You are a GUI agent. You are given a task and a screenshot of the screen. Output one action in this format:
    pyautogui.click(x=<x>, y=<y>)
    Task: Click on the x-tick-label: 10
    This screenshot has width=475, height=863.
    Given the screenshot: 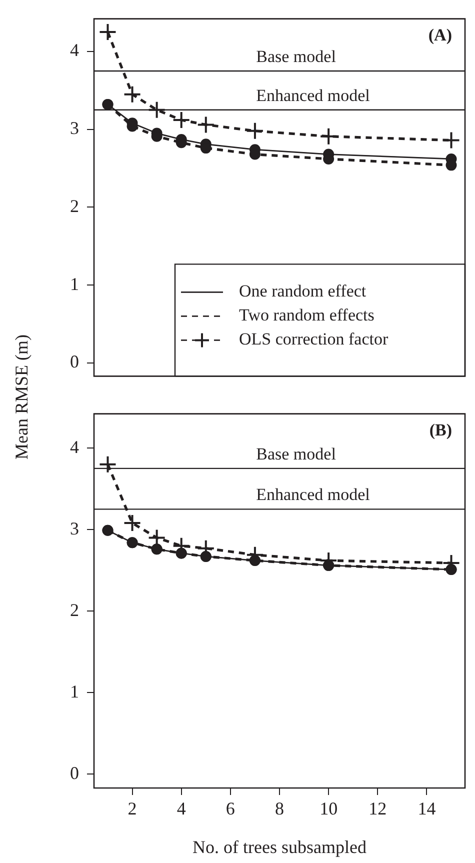 What is the action you would take?
    pyautogui.click(x=329, y=808)
    